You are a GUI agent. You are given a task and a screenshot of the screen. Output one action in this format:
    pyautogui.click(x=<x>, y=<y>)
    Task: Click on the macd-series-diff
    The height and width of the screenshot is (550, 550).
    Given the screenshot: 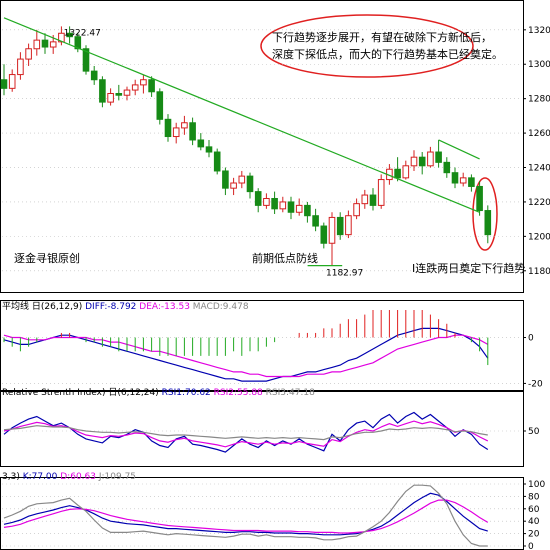 What is the action you would take?
    pyautogui.click(x=246, y=354)
    